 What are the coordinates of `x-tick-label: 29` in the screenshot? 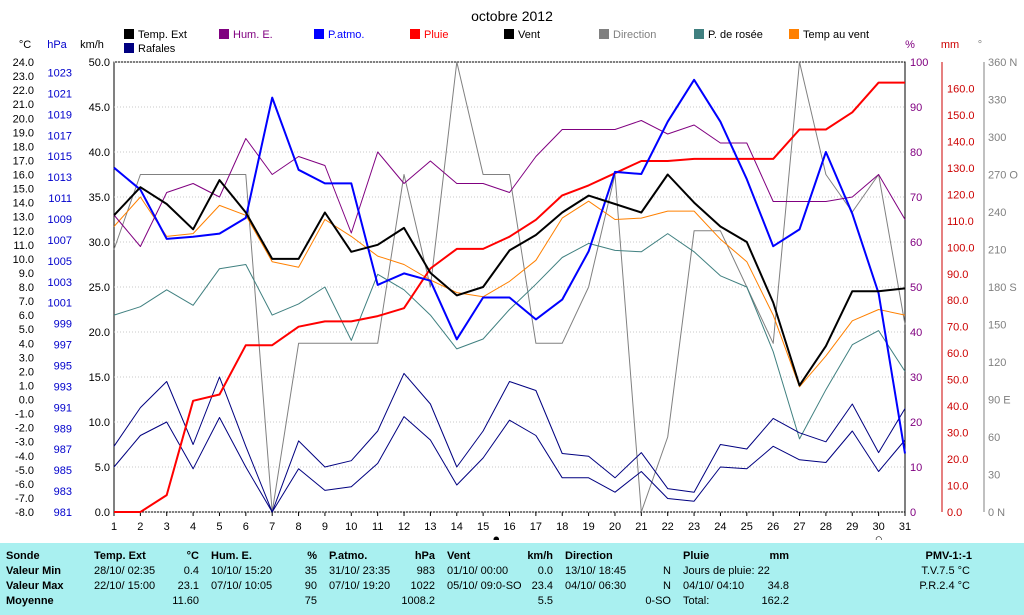 It's located at (852, 527).